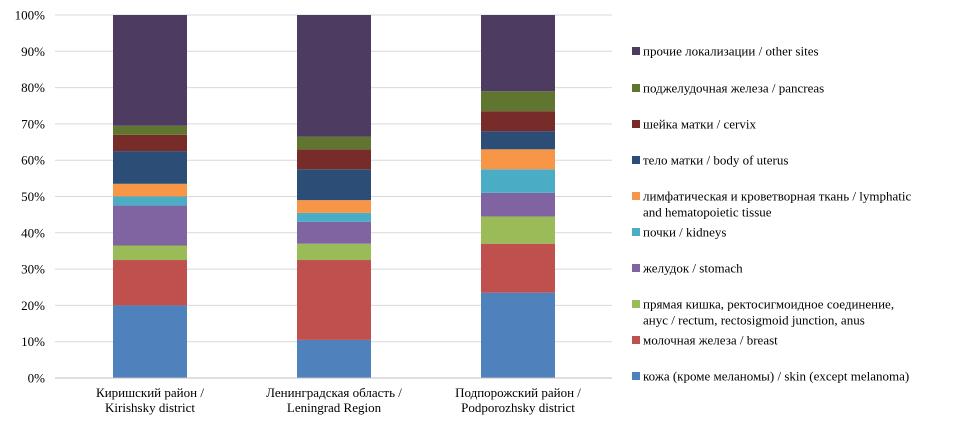 Image resolution: width=967 pixels, height=425 pixels. Describe the element at coordinates (150, 407) in the screenshot. I see `x-category-label-line: Kirishsky district` at that location.